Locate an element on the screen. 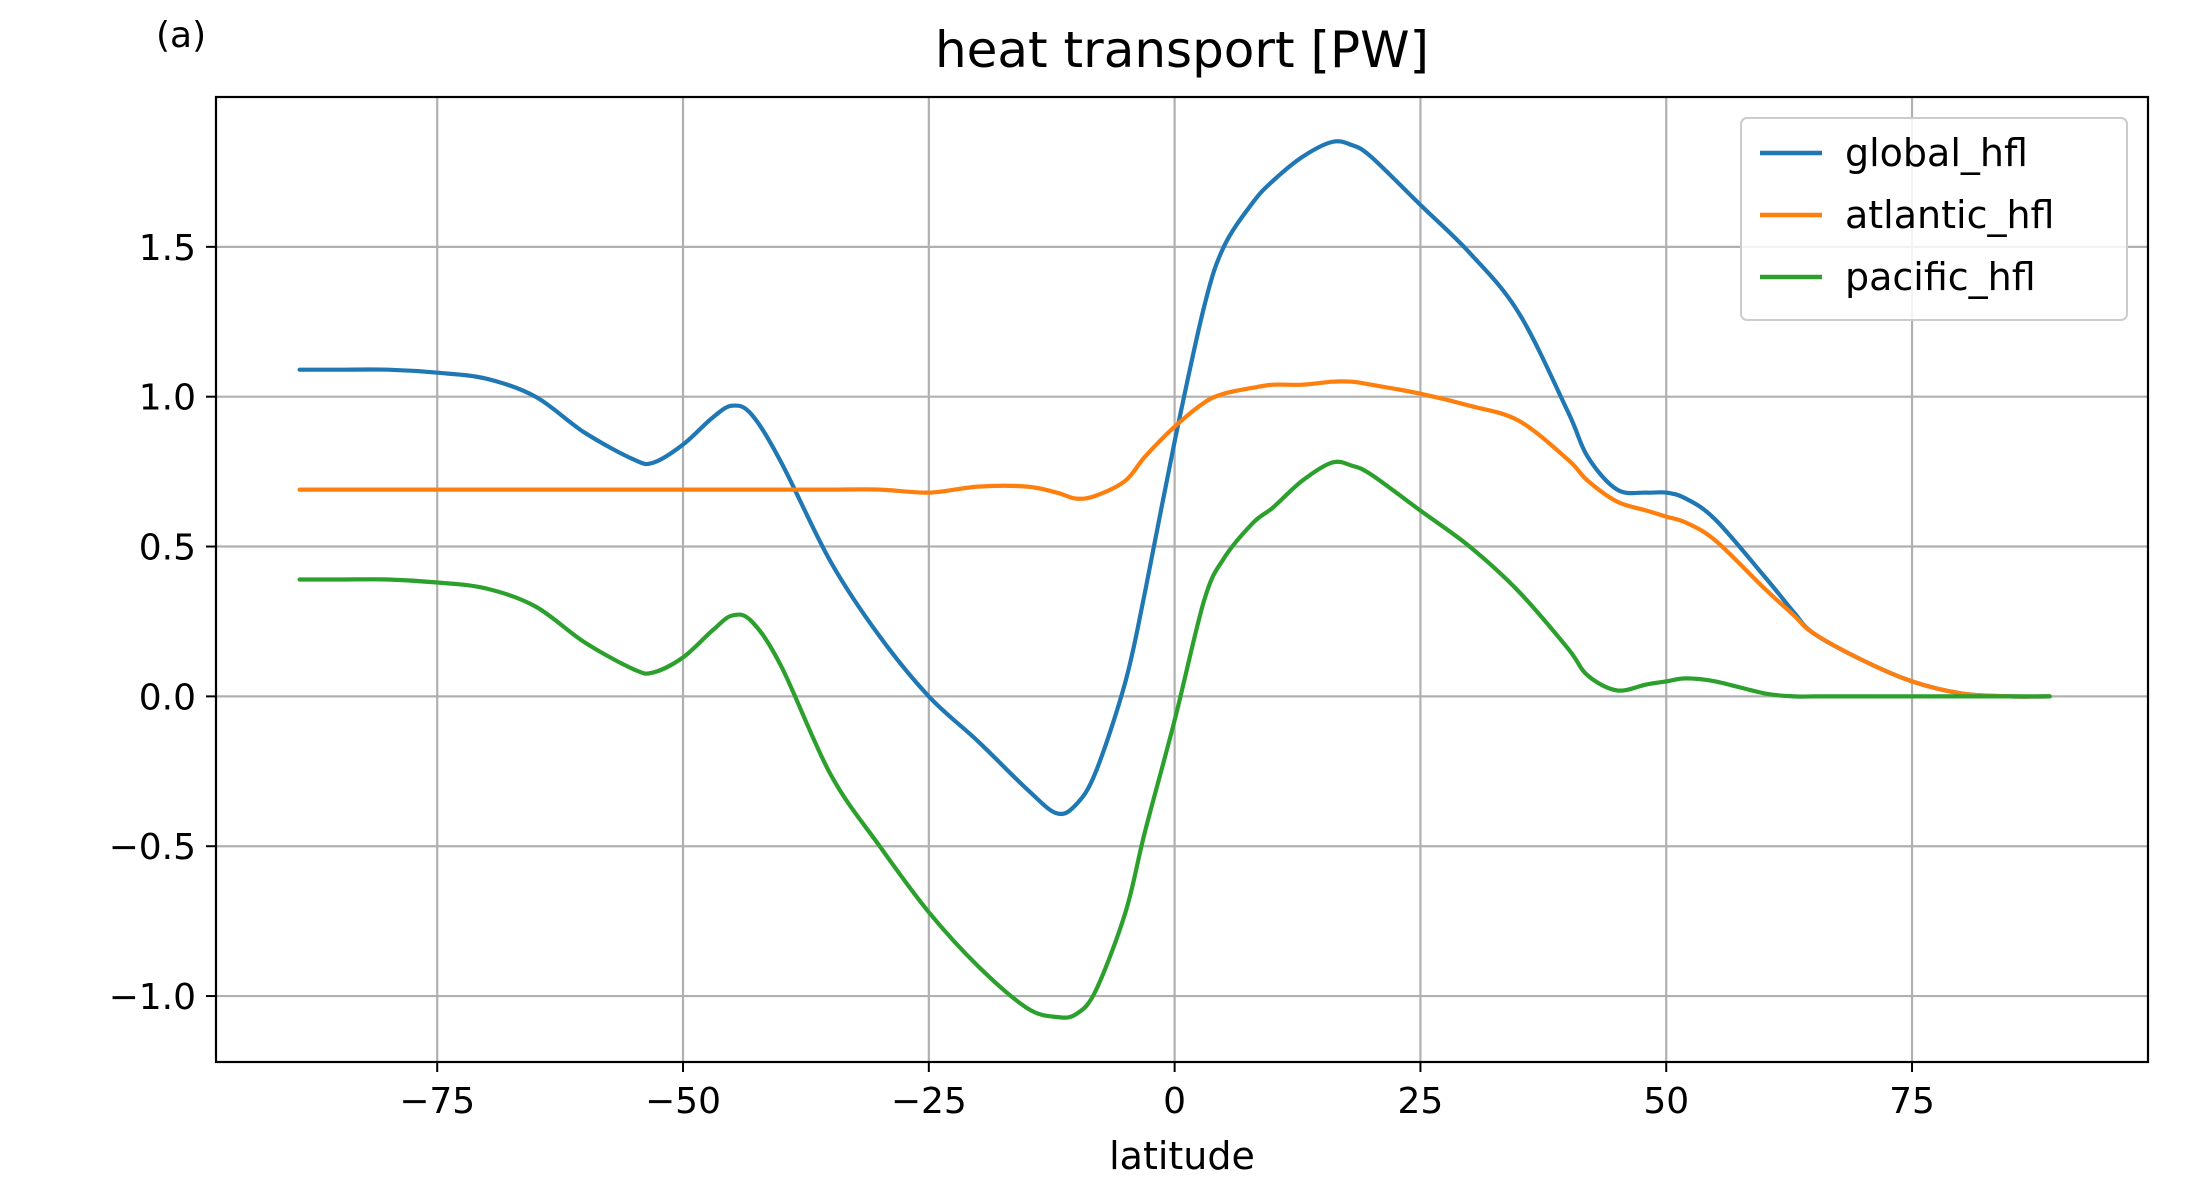 Image resolution: width=2196 pixels, height=1181 pixels. legend: global_hfl atlantic_hfl pacific_hfl is located at coordinates (1934, 219).